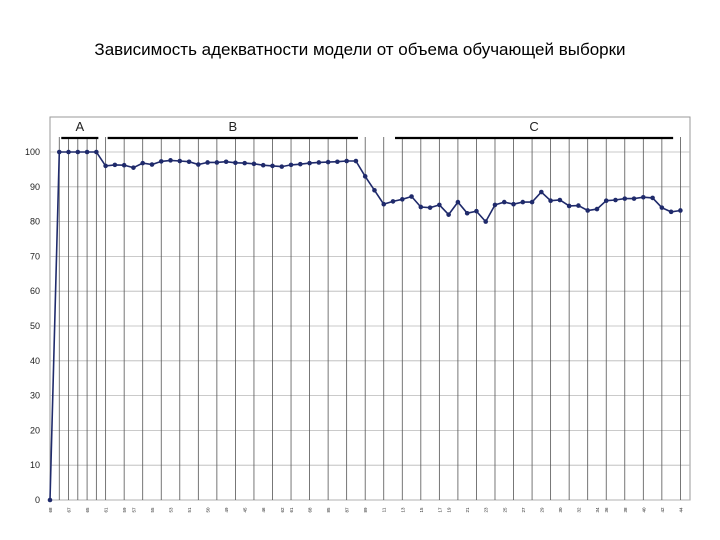  Describe the element at coordinates (597, 510) in the screenshot. I see `x-tick-label: 34` at that location.